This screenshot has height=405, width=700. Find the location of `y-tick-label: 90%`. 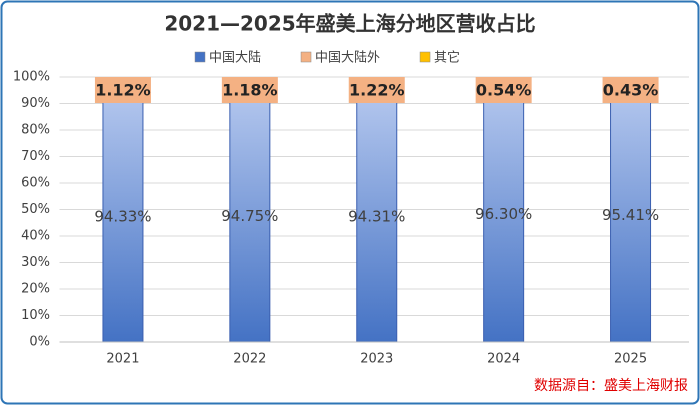

y-tick-label: 90% is located at coordinates (35, 103).